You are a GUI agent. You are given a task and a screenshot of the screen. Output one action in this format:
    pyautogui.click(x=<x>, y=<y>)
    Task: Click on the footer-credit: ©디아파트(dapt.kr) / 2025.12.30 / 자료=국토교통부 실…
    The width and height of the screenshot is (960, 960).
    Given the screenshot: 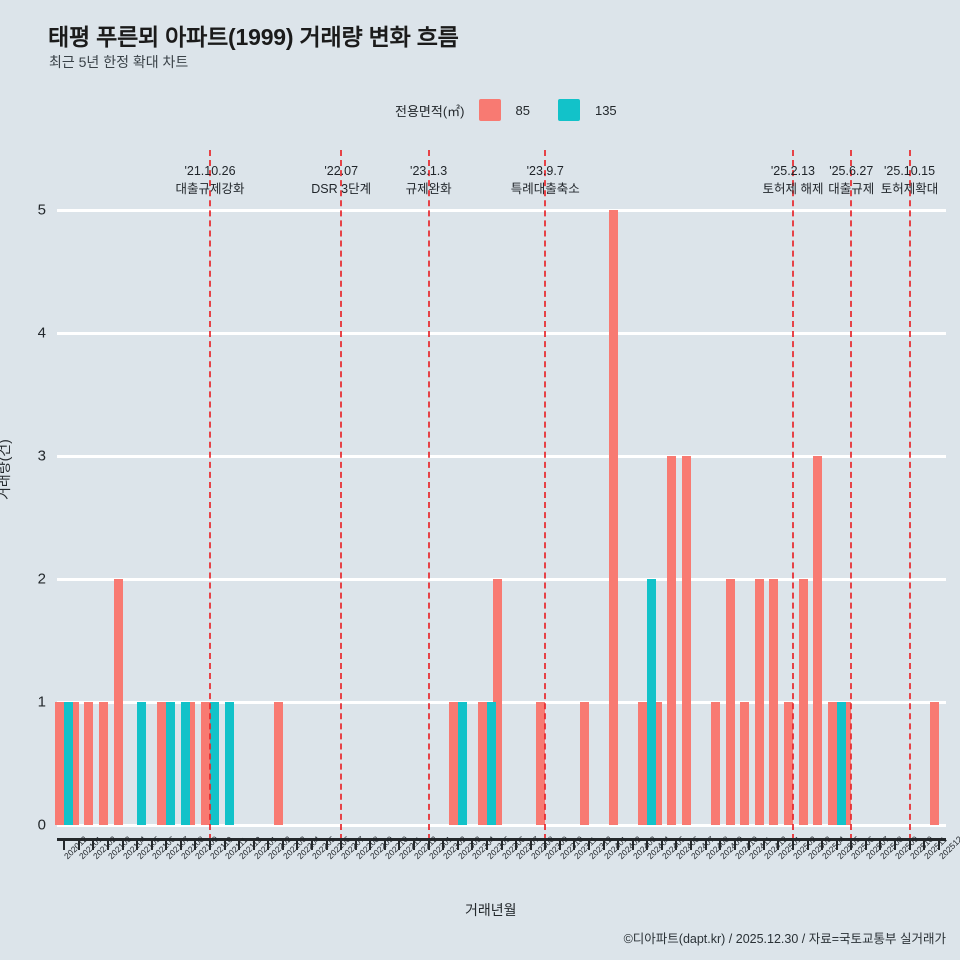 What is the action you would take?
    pyautogui.click(x=784, y=939)
    